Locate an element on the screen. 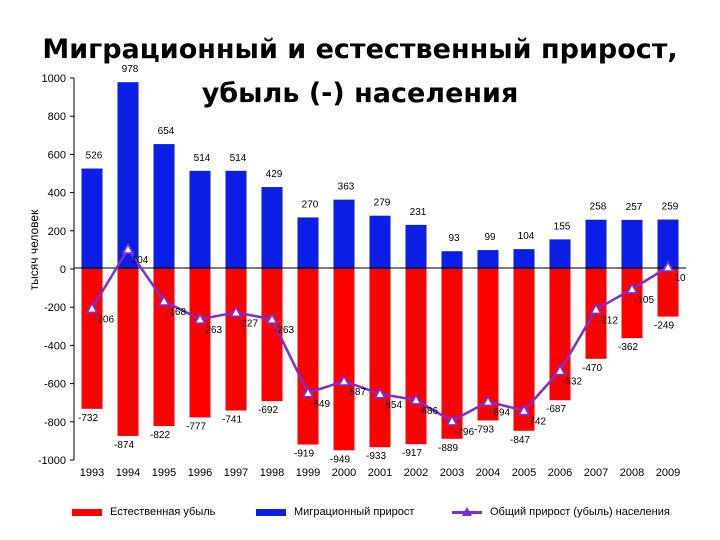  data-label-natural: -889 is located at coordinates (448, 448).